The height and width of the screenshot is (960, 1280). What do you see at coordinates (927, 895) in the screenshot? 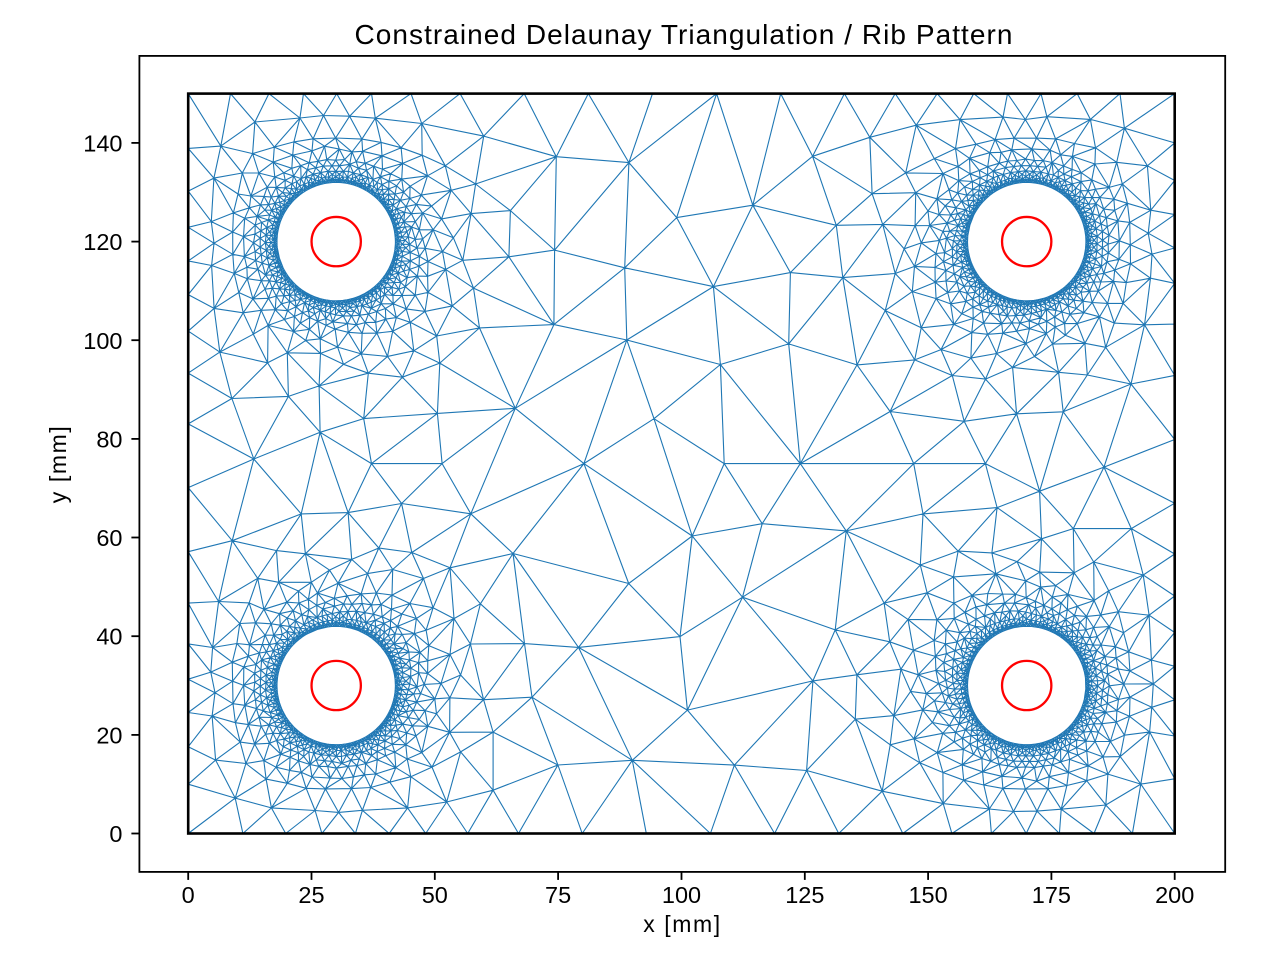
I see `svg-text: 150` at bounding box center [927, 895].